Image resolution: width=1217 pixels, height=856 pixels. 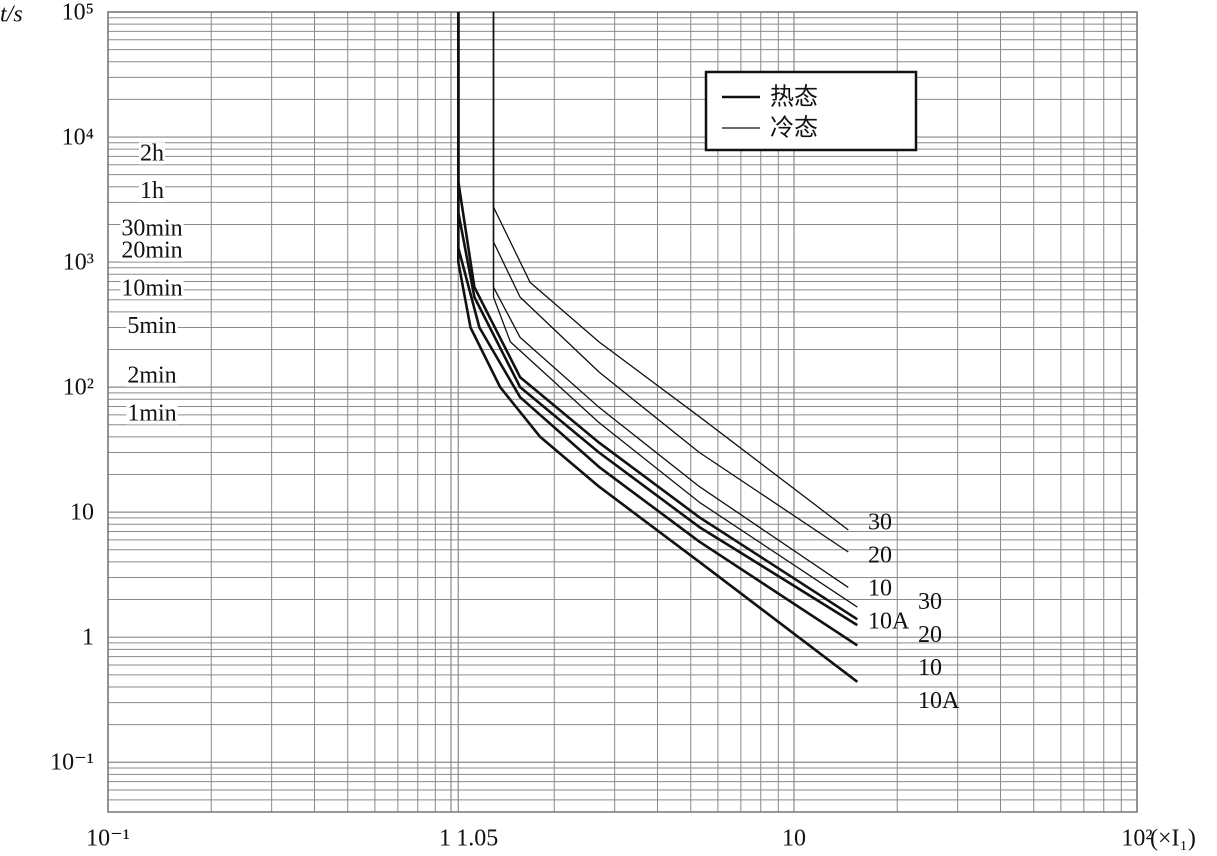 I want to click on time-label: 2min, so click(x=151, y=376).